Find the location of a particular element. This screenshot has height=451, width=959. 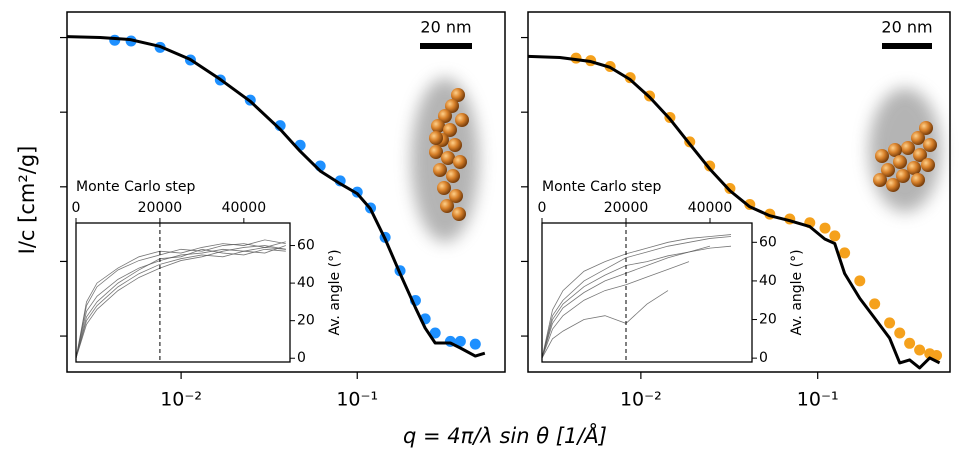

x-axis-label: q = 4π/λ sin θ [1/Å] is located at coordinates (505, 435).